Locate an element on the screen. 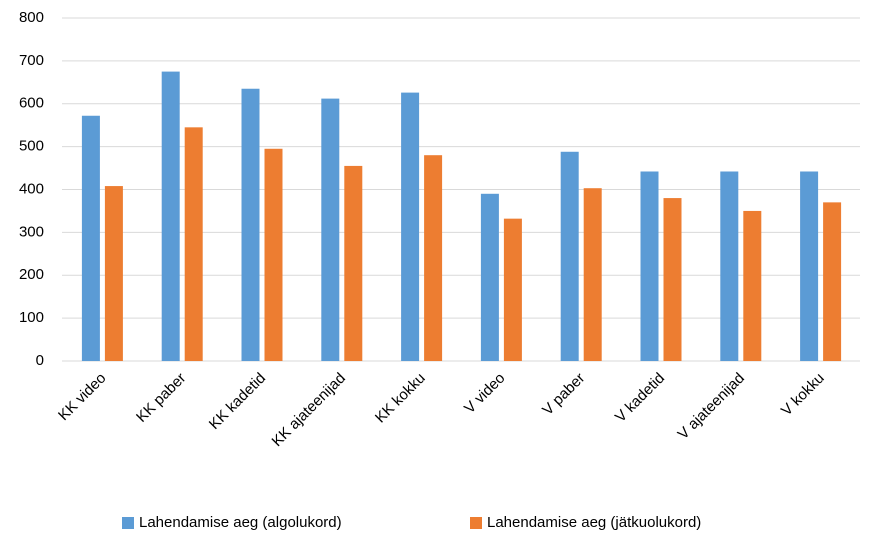  x-tick-label: V kadetid is located at coordinates (640, 398).